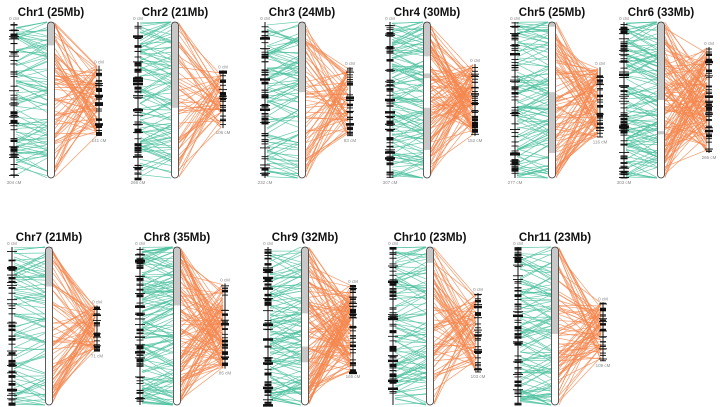 The image size is (720, 407). What do you see at coordinates (350, 140) in the screenshot?
I see `right-bottom-cm-label: 83 cM` at bounding box center [350, 140].